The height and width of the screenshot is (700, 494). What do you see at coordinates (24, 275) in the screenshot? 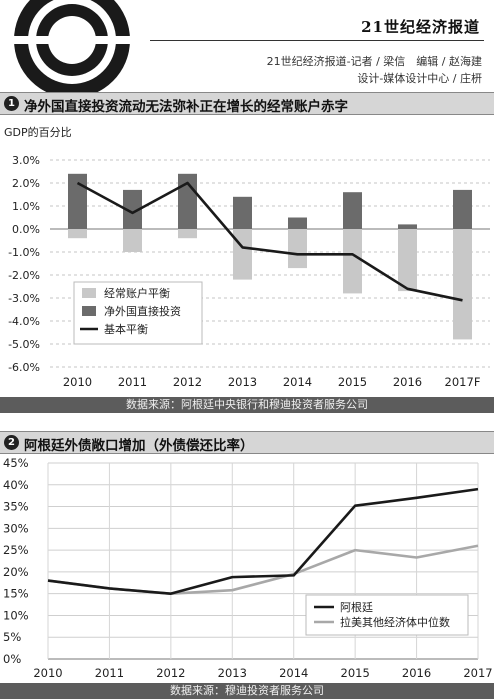
I see `y-tick-label: -2.0%` at bounding box center [24, 275].